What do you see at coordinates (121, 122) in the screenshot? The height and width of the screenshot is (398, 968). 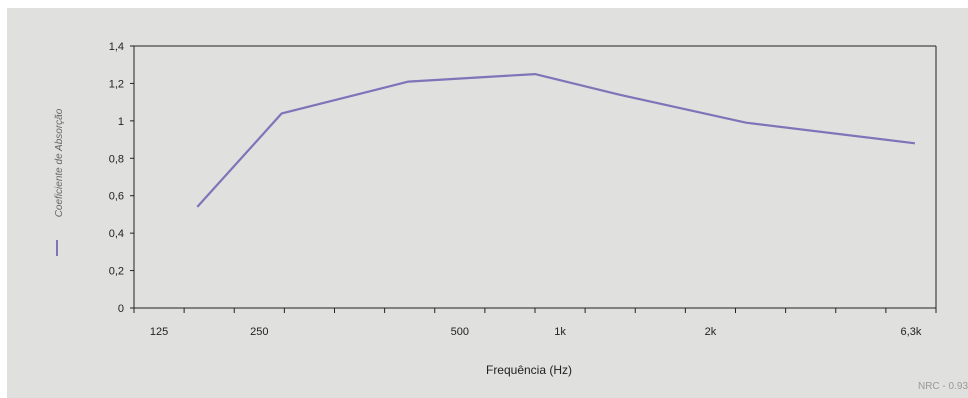 I see `y-tick-label: 1` at bounding box center [121, 122].